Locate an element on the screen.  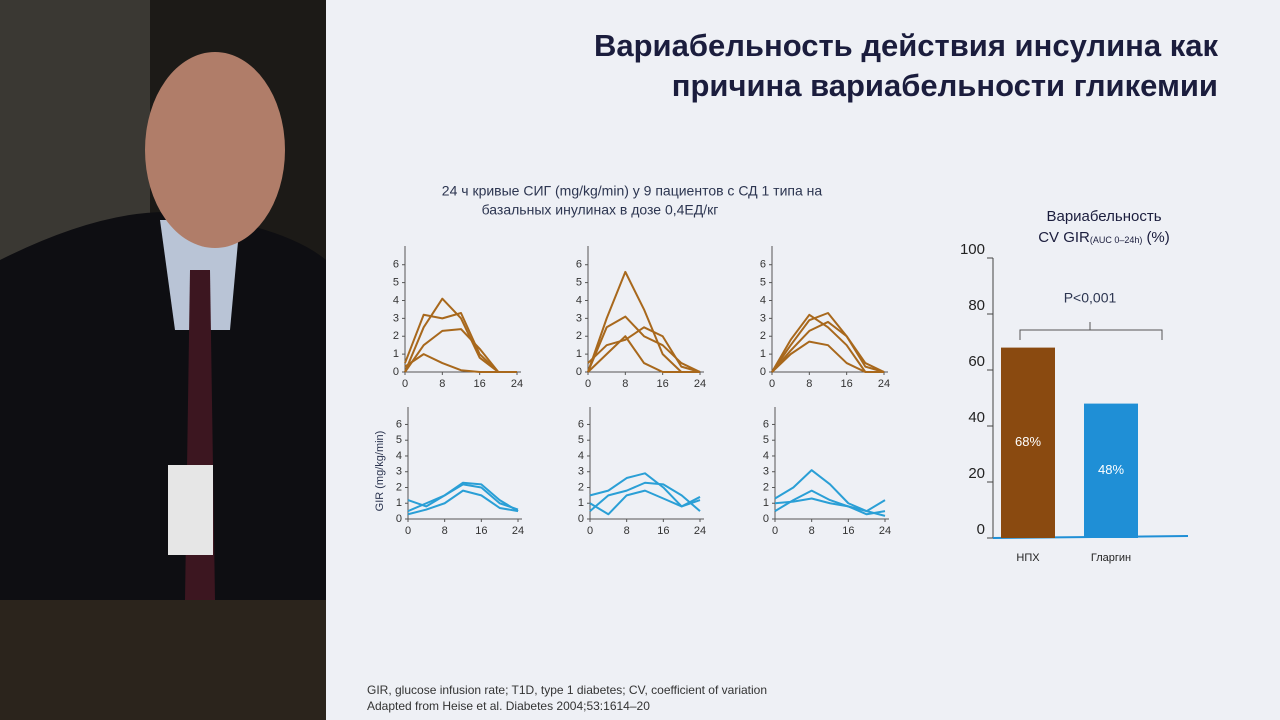
subtitle-unit: (%) is located at coordinates (1157, 237).